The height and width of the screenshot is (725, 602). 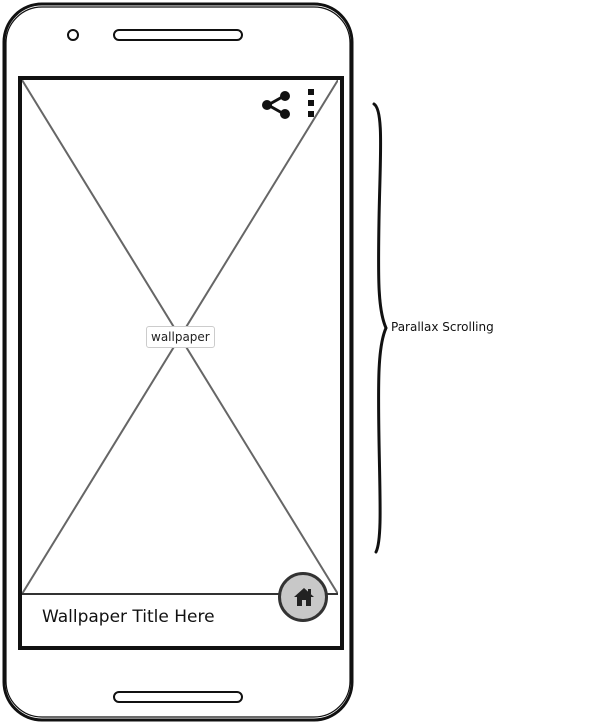 What do you see at coordinates (276, 105) in the screenshot?
I see `share-icon` at bounding box center [276, 105].